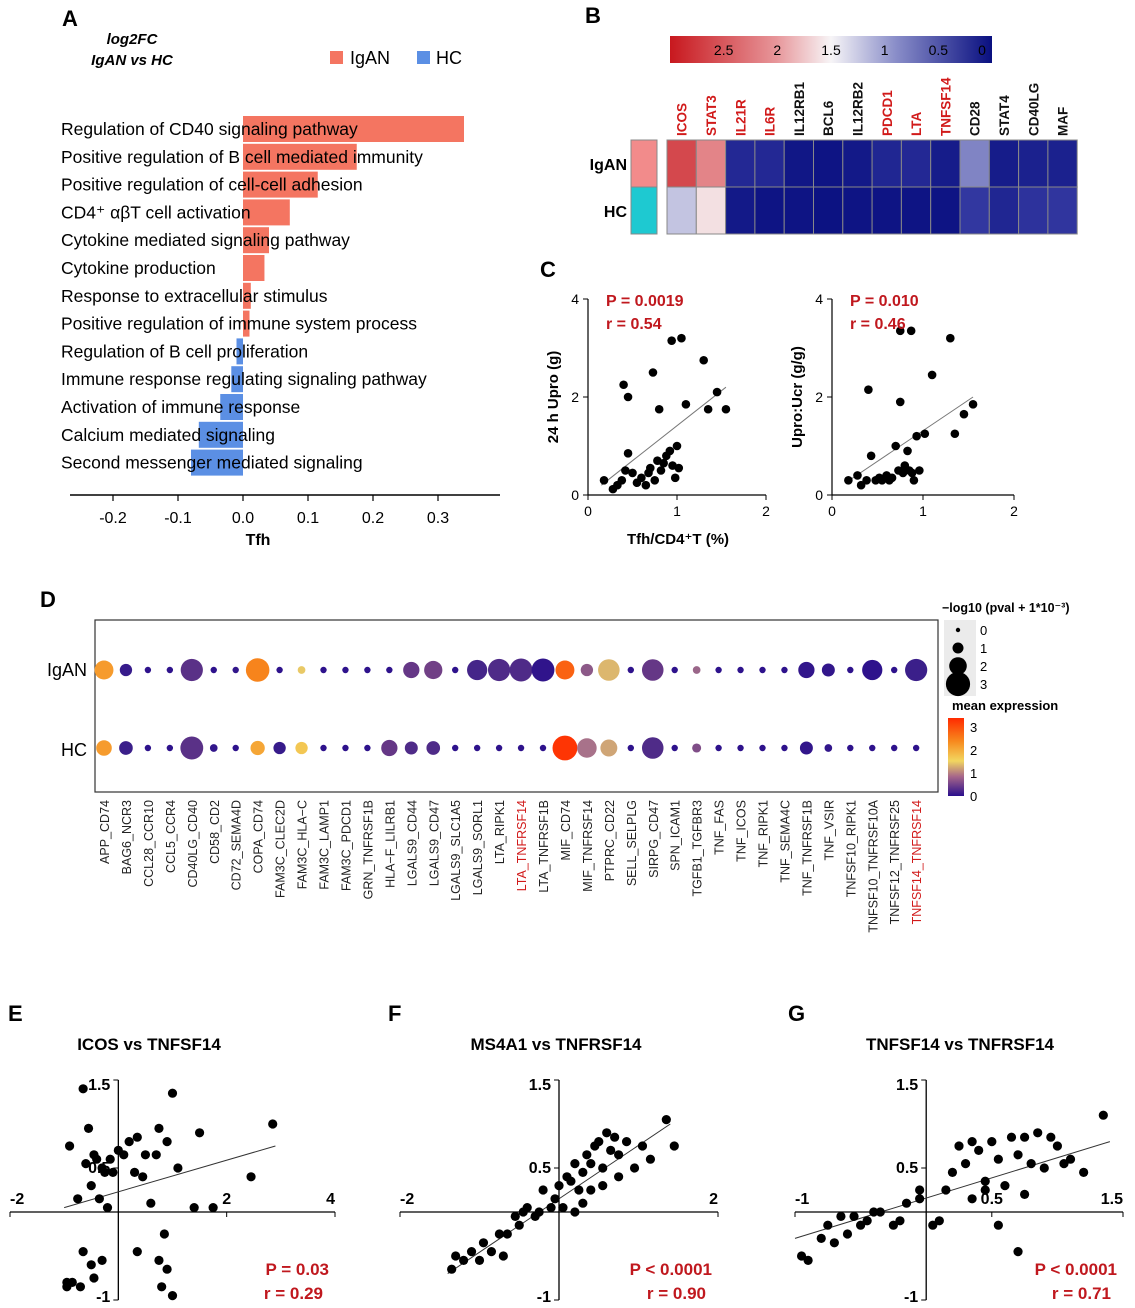 The height and width of the screenshot is (1308, 1135). Describe the element at coordinates (676, 835) in the screenshot. I see `dot-col-label-26: SPN_ICAM1` at that location.